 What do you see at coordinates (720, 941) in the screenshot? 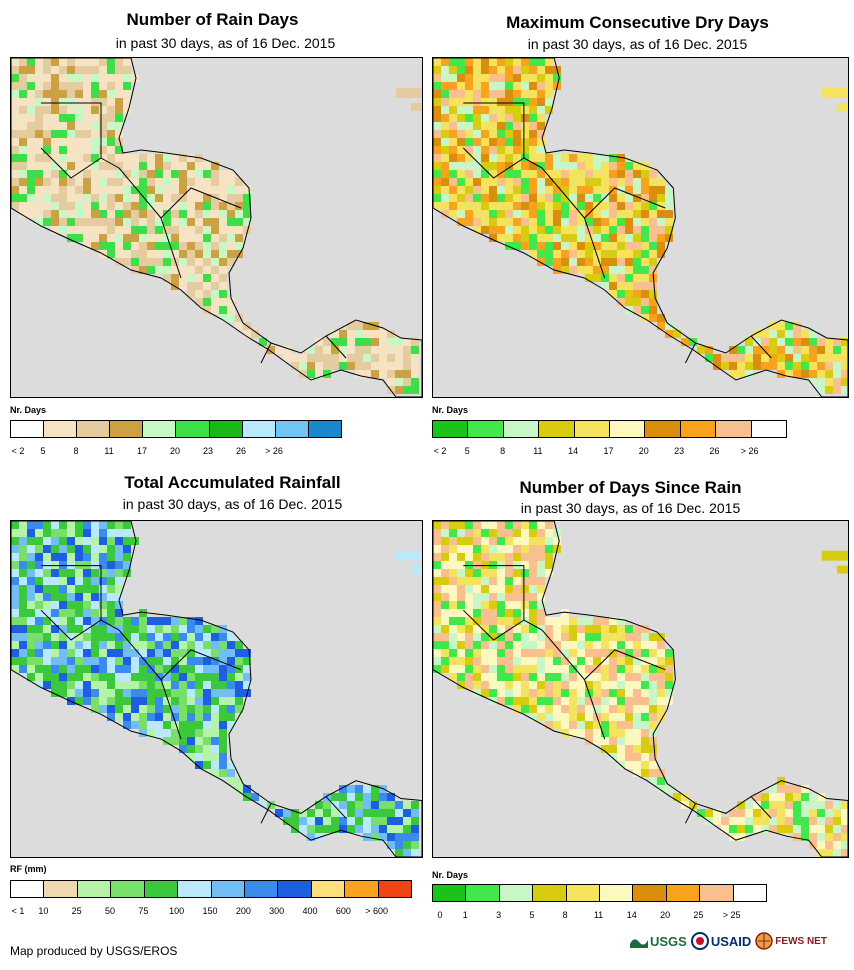
I see `usaid-logo: USAID` at bounding box center [720, 941].